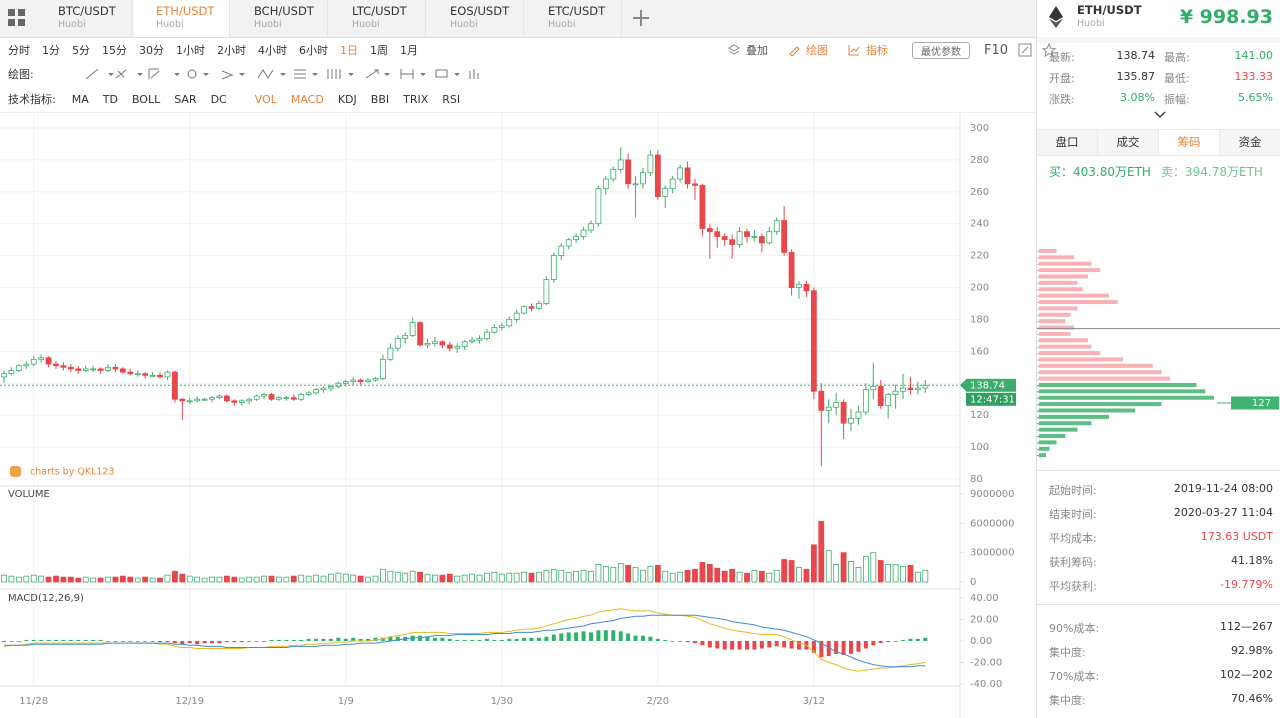  Describe the element at coordinates (80, 99) in the screenshot. I see `indicator-option: MA` at that location.